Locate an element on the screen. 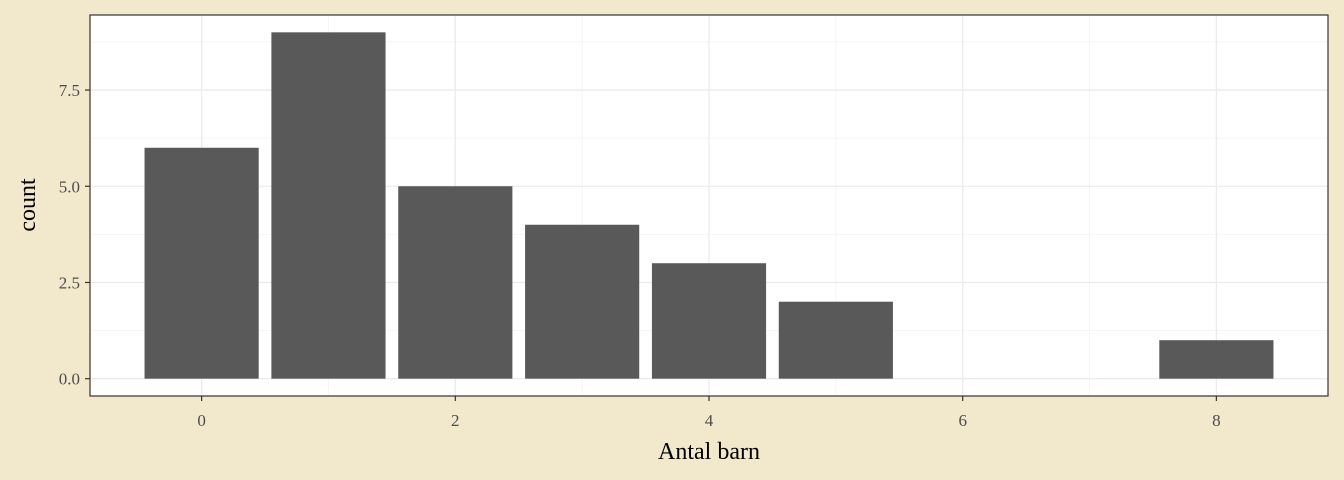  x-tick-label: 2 is located at coordinates (455, 420).